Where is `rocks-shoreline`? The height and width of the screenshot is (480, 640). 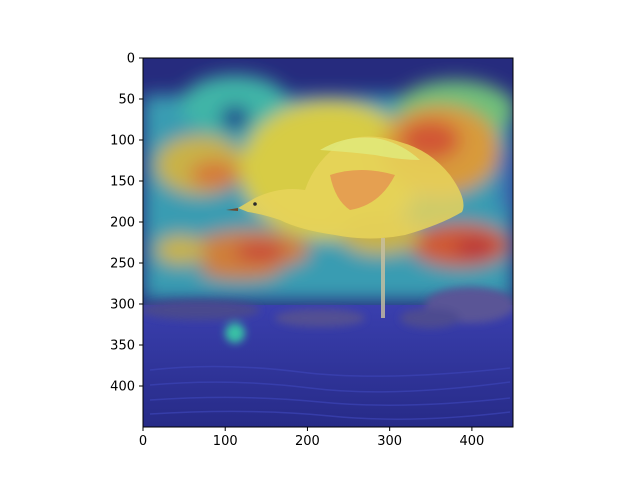 rocks-shoreline is located at coordinates (328, 315).